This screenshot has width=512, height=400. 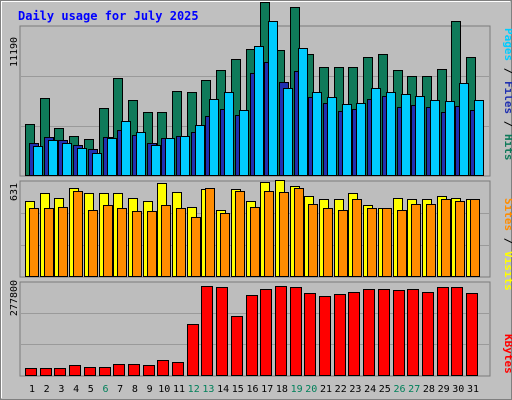 What do you see at coordinates (267, 389) in the screenshot?
I see `x-tick-label-day-17: 17` at bounding box center [267, 389].